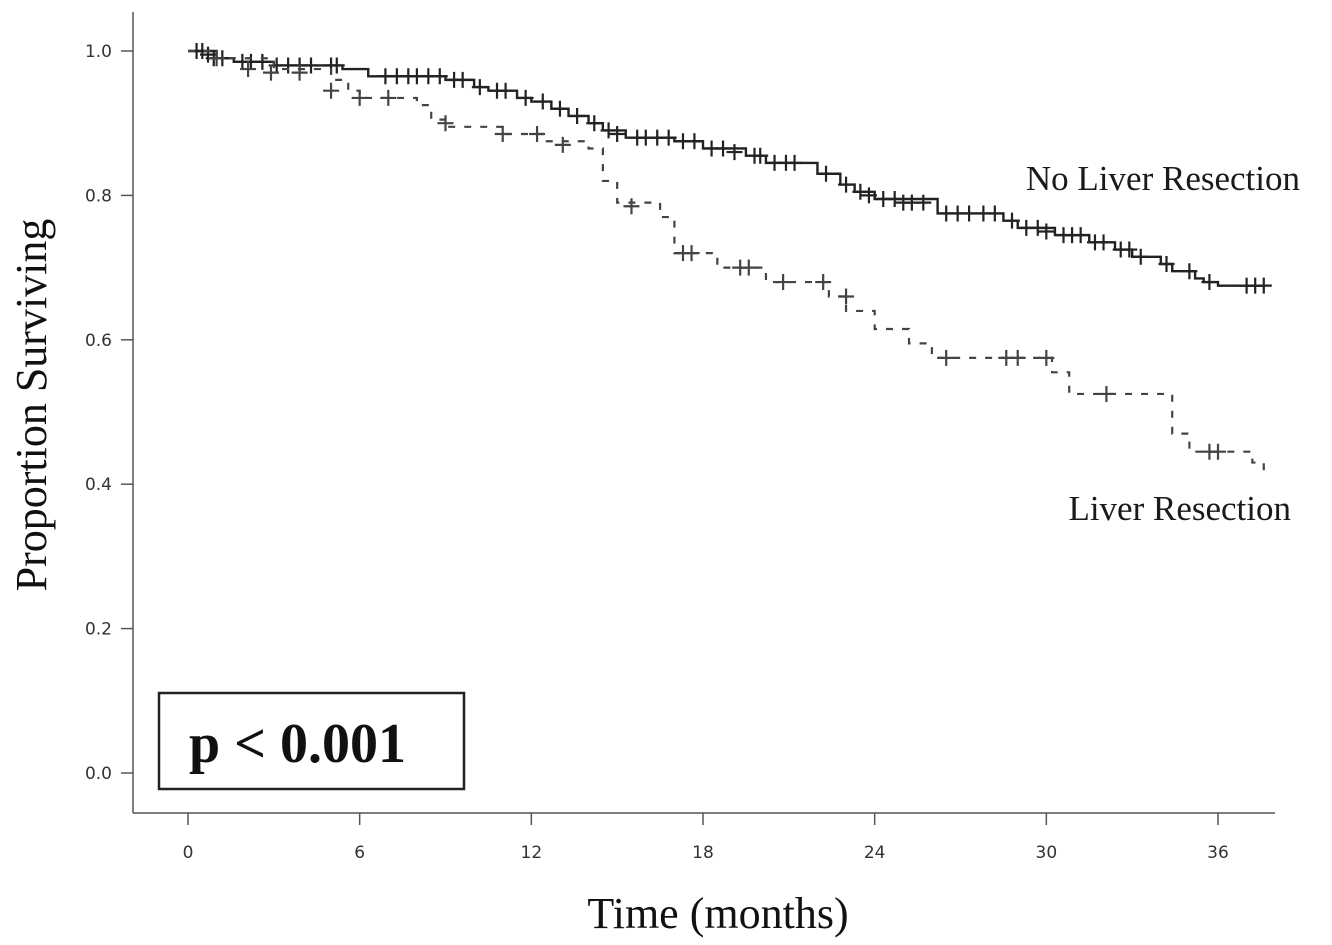 The image size is (1332, 945). I want to click on p-value-box, so click(311, 741).